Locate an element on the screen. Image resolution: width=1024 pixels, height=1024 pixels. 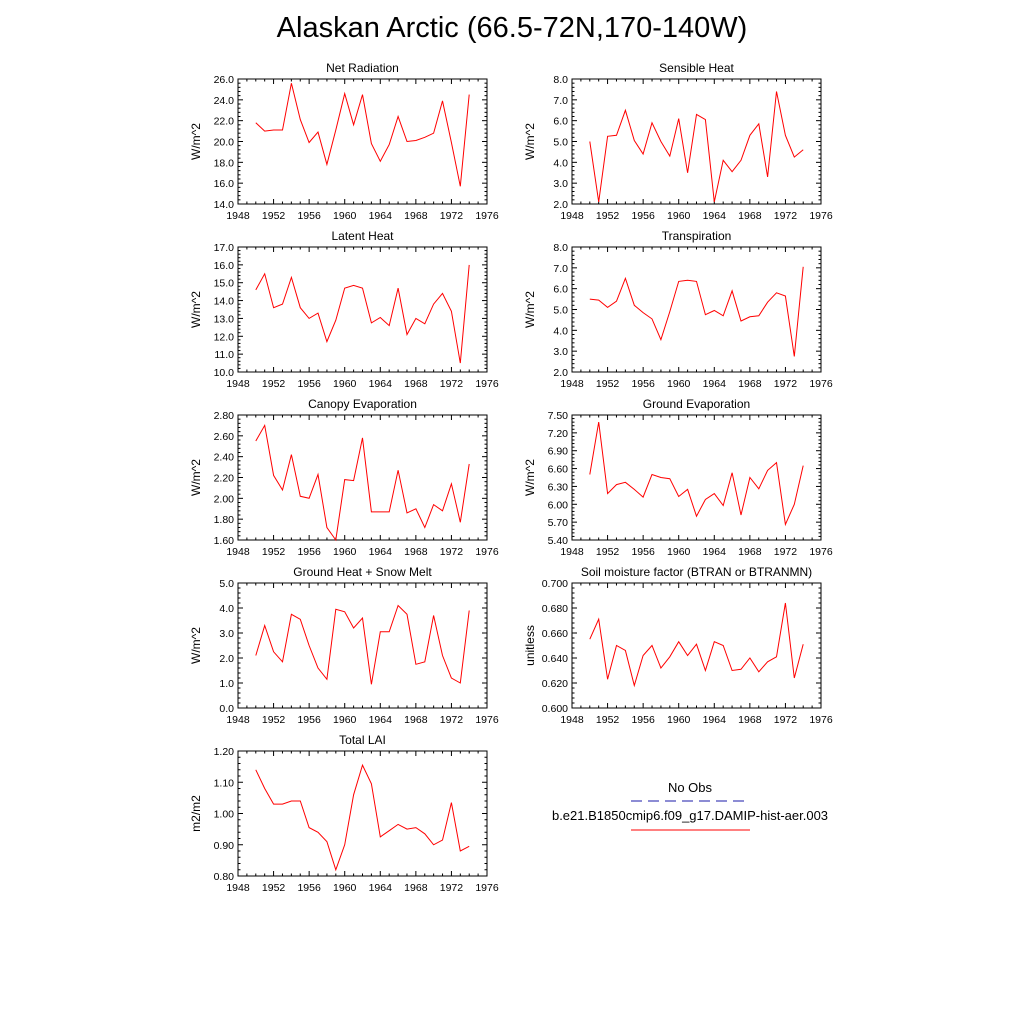
y-tick-label: 2.40 is located at coordinates (224, 458).